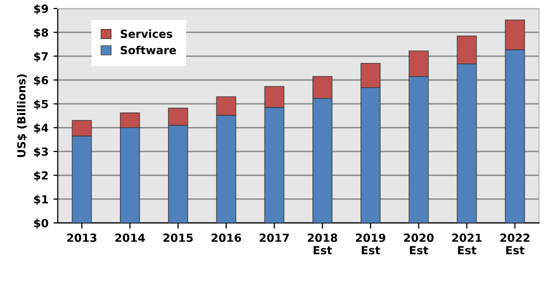 This screenshot has height=284, width=550. I want to click on y-axis-title: US$ (Billions), so click(22, 116).